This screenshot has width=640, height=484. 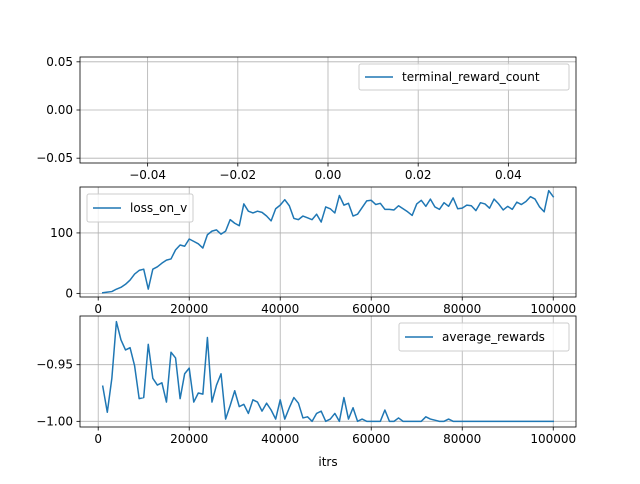 What do you see at coordinates (327, 462) in the screenshot?
I see `x-axis-label: itrs` at bounding box center [327, 462].